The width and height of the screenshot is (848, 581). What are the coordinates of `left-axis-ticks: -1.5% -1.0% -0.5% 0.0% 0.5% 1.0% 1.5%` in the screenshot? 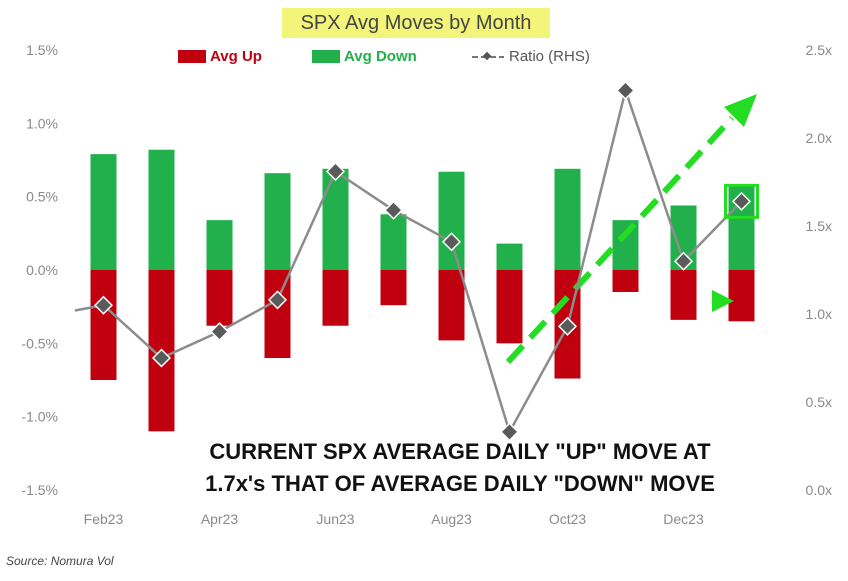 It's located at (39, 270).